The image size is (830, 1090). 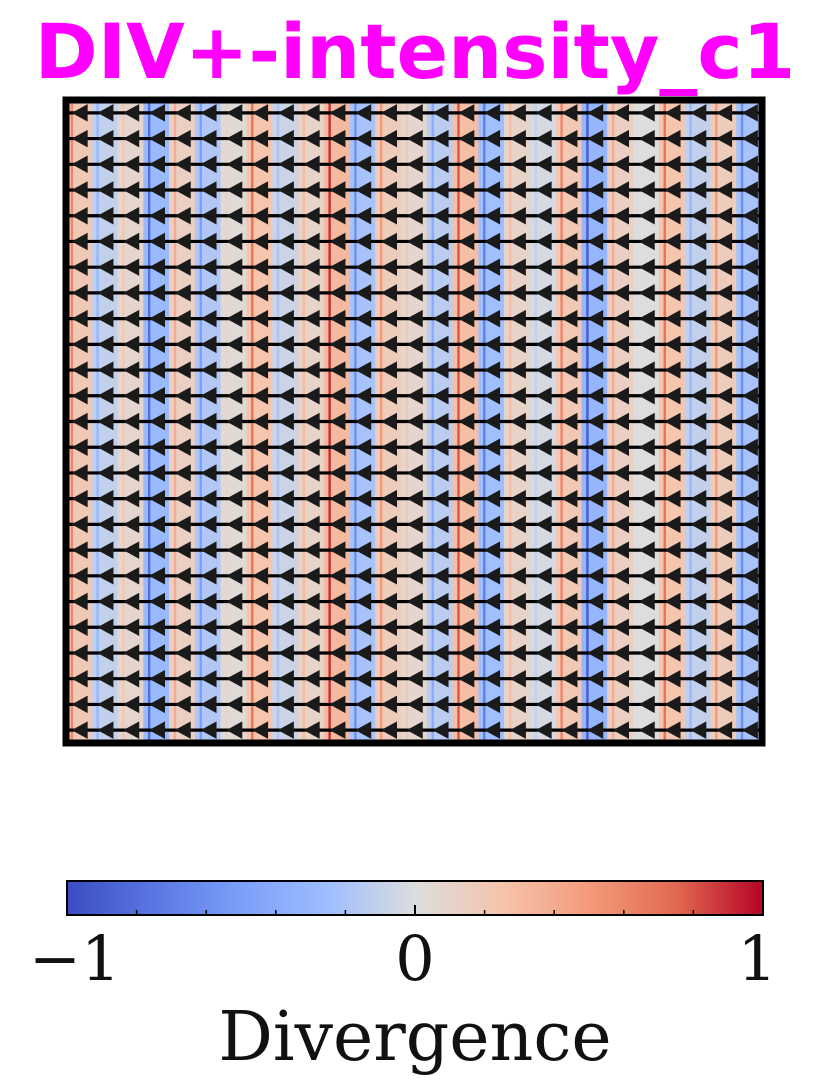 I want to click on colorbar-tick-label: 1, so click(x=757, y=958).